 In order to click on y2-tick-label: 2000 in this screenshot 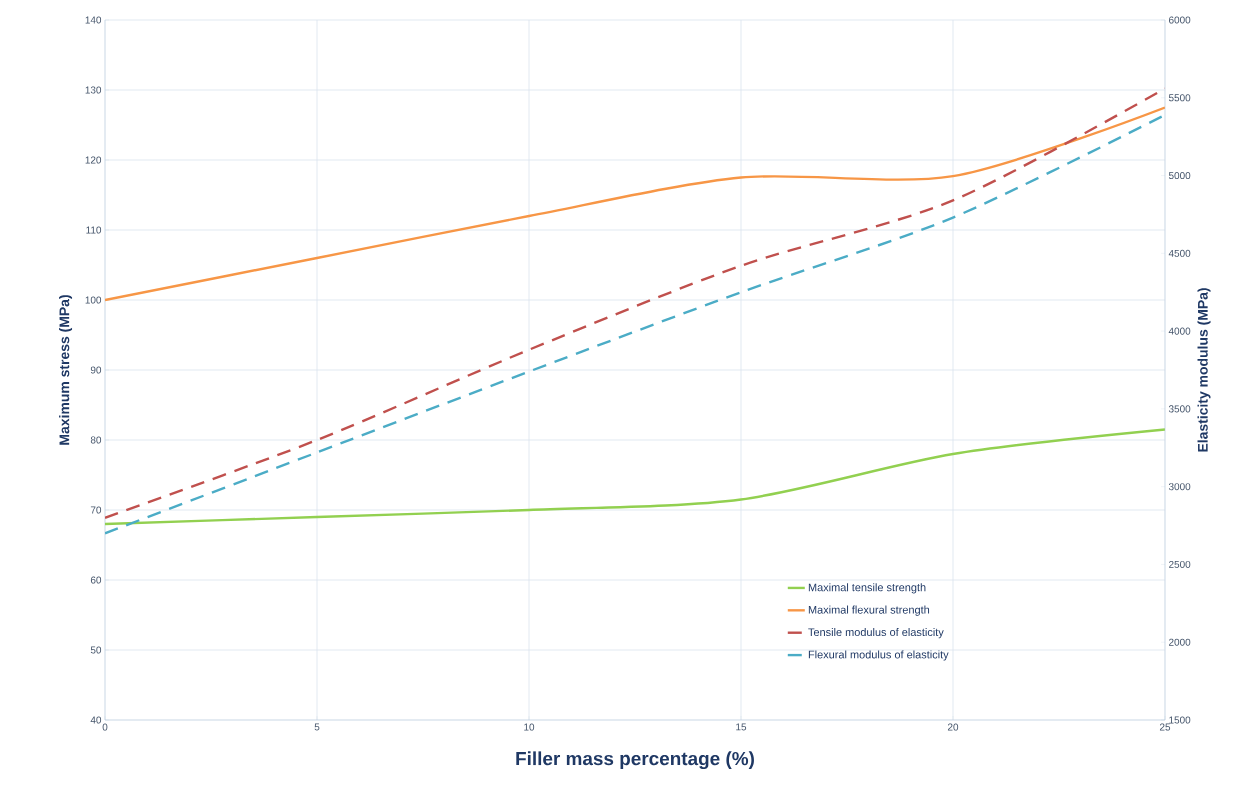, I will do `click(1180, 642)`.